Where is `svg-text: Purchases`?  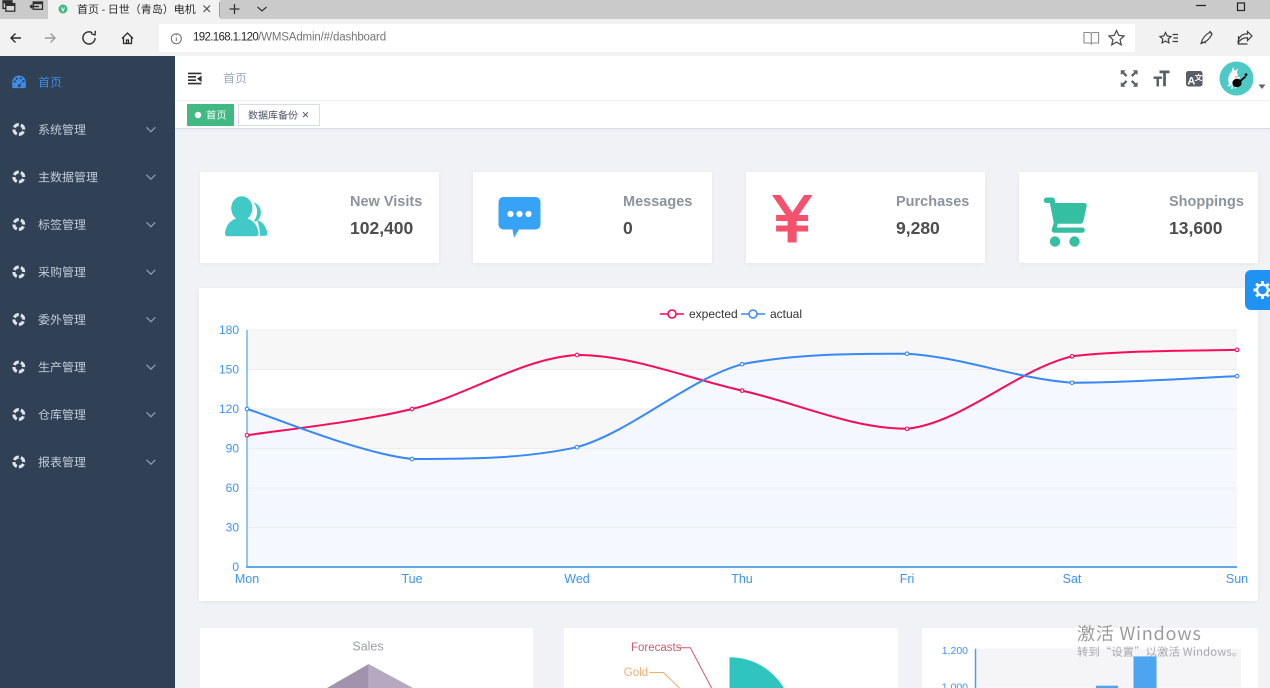
svg-text: Purchases is located at coordinates (932, 202).